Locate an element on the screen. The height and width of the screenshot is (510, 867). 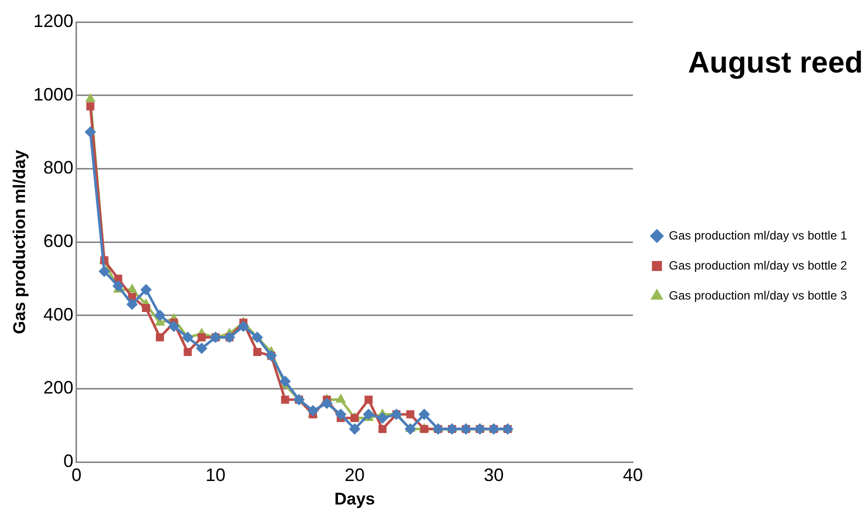
y-tick-label: 1000 is located at coordinates (53, 94).